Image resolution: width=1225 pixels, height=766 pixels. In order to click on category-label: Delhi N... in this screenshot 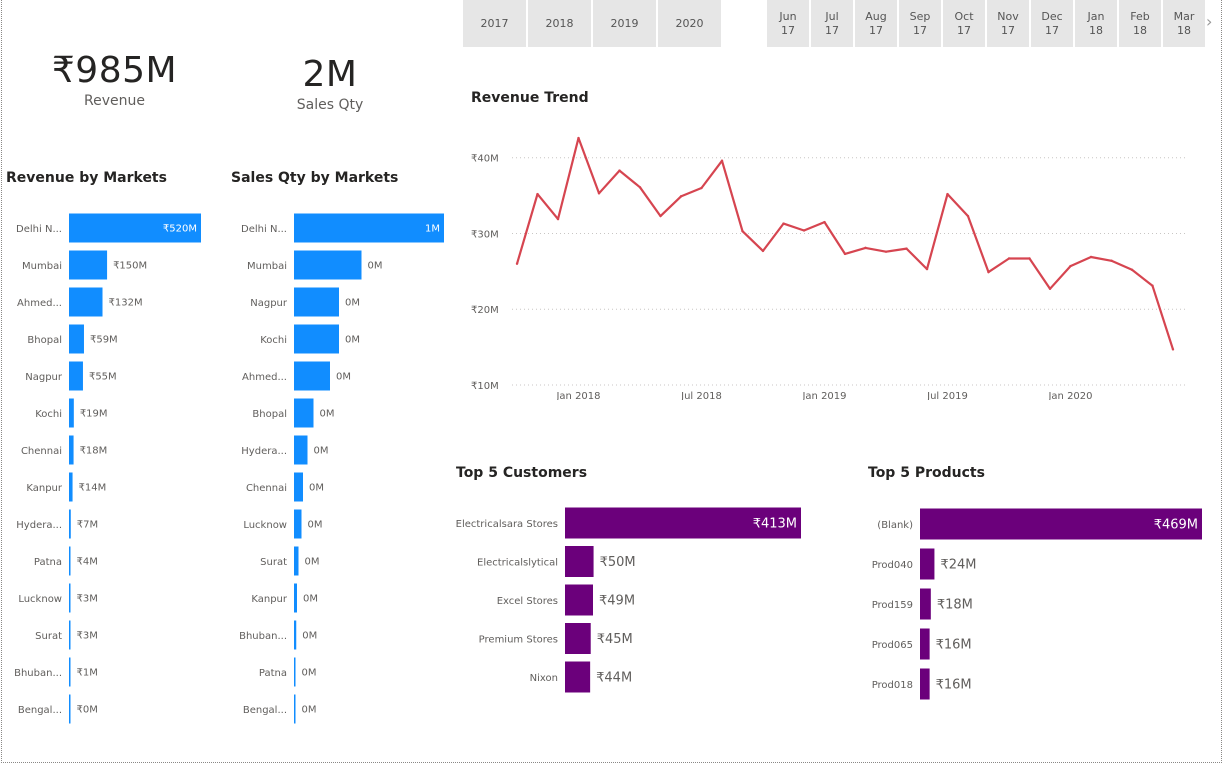, I will do `click(39, 229)`.